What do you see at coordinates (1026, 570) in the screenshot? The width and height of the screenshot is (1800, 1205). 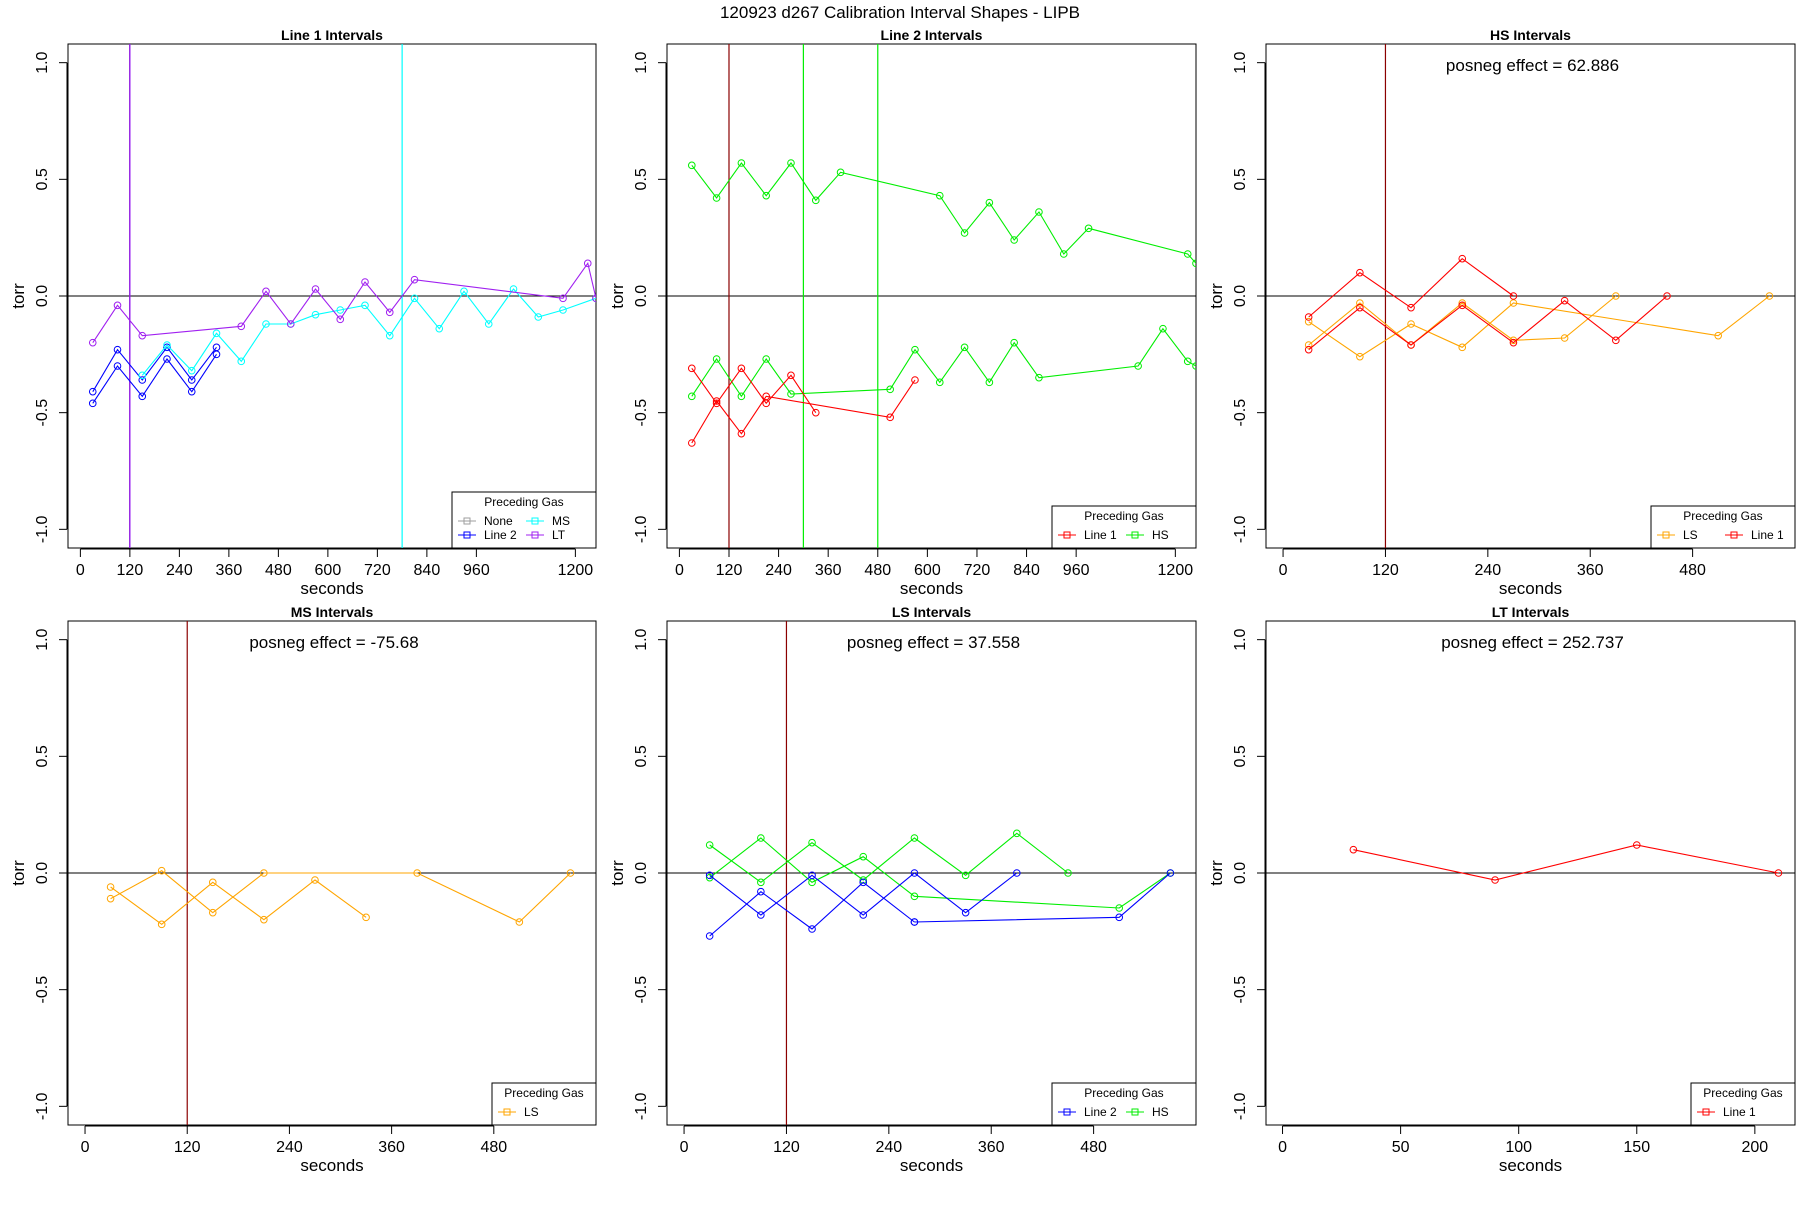 I see `x-tick-label: 840` at bounding box center [1026, 570].